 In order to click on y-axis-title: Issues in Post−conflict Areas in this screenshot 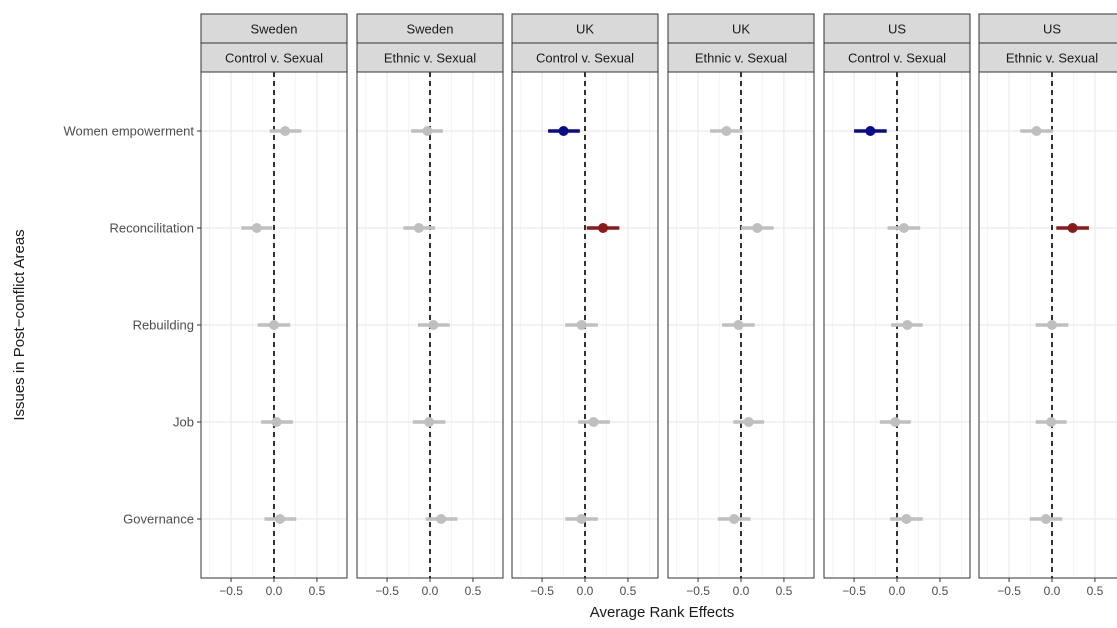, I will do `click(19, 324)`.